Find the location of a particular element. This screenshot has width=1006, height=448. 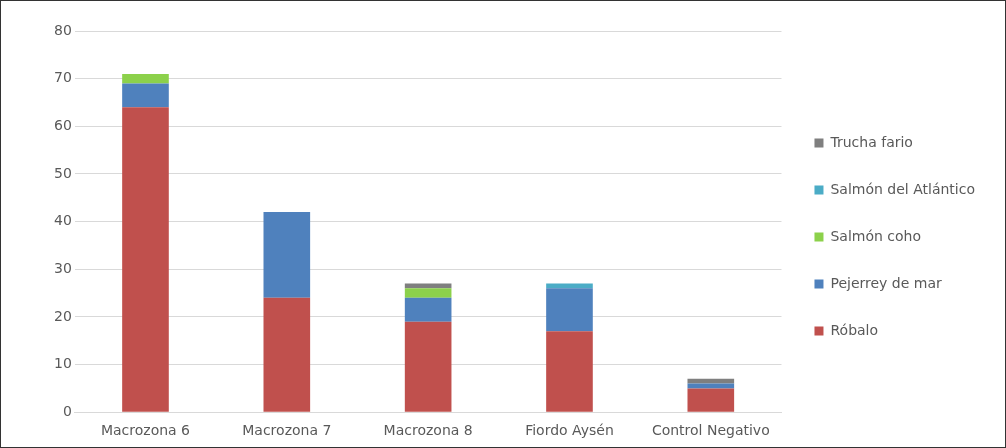

legend-label: Róbalo is located at coordinates (854, 329).